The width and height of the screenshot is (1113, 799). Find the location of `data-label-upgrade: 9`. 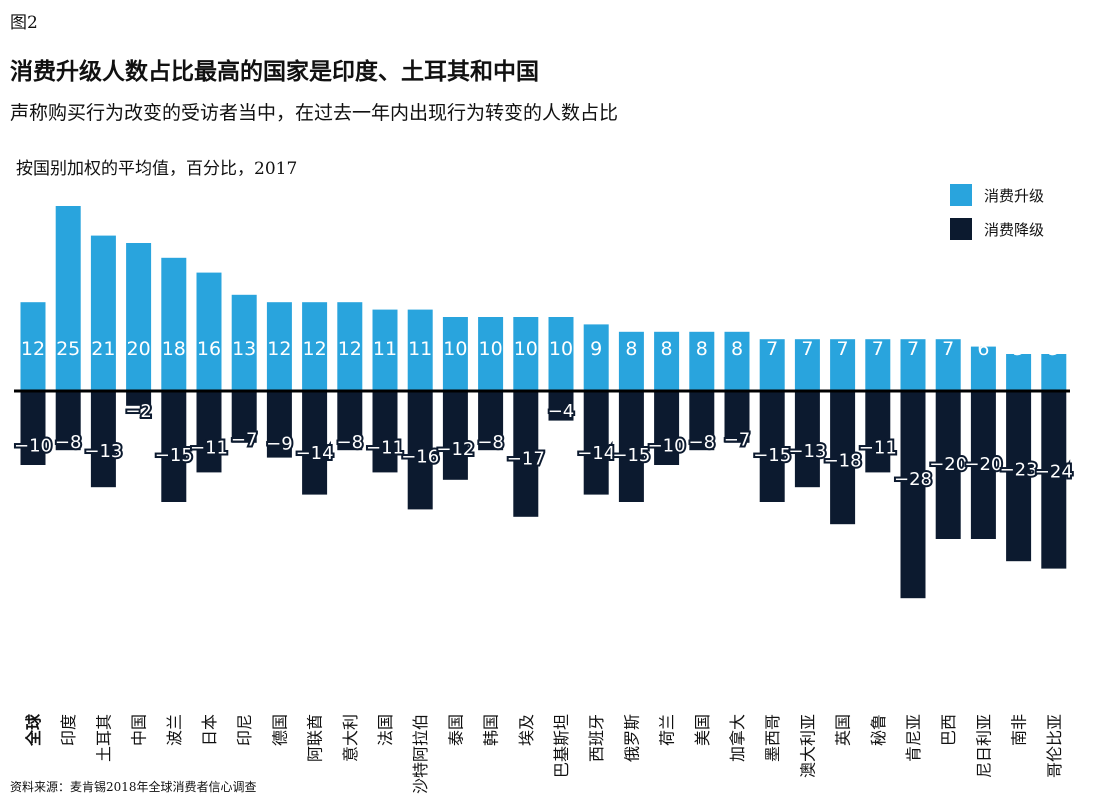

data-label-upgrade: 9 is located at coordinates (596, 349).